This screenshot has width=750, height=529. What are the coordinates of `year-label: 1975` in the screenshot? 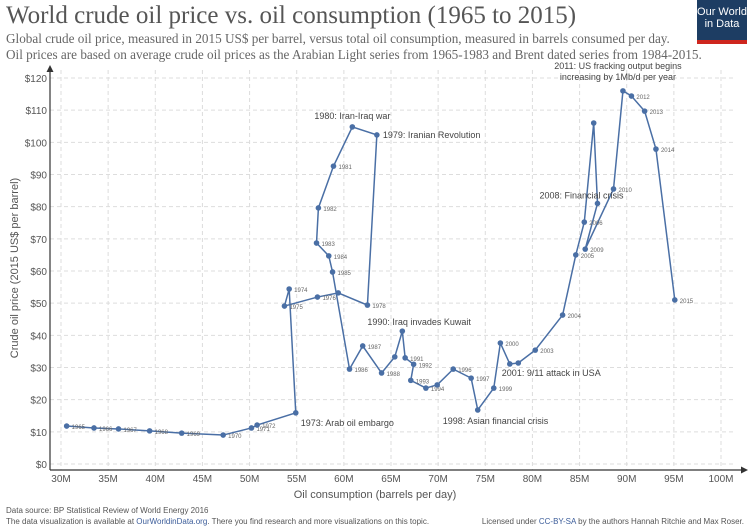 It's located at (296, 308).